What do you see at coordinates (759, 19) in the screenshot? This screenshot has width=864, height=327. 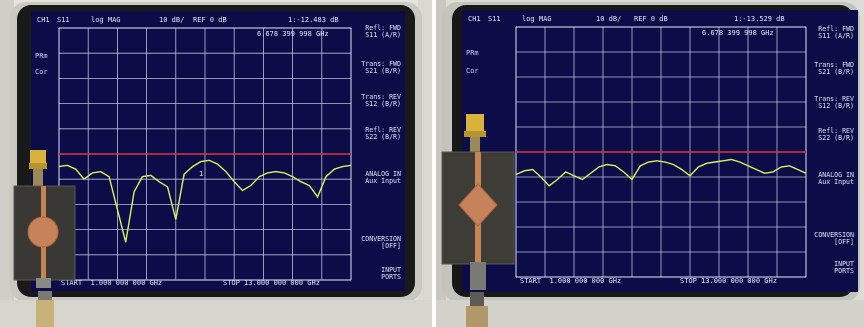 I see `marker-value: 1:-13.529 dB` at bounding box center [759, 19].